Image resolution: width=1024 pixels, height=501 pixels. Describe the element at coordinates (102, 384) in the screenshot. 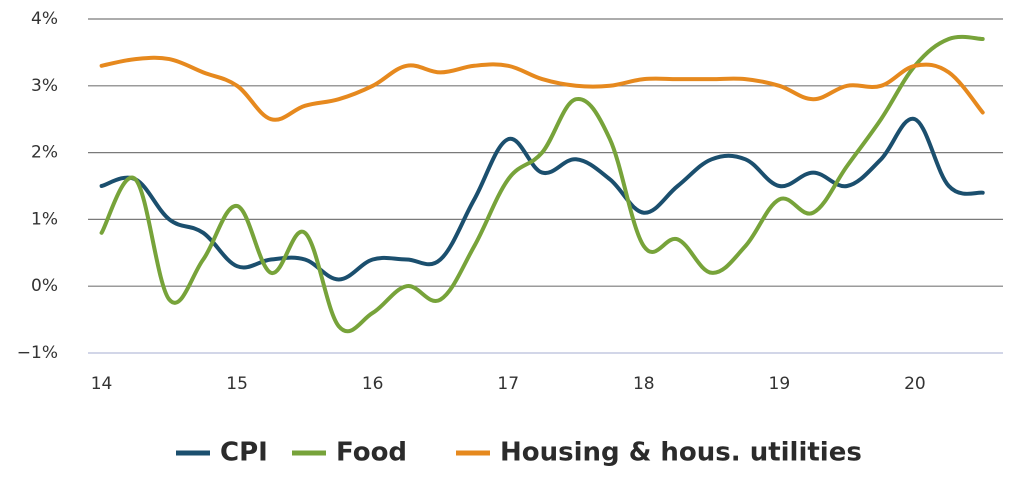

I see `x-tick-label: 14` at that location.